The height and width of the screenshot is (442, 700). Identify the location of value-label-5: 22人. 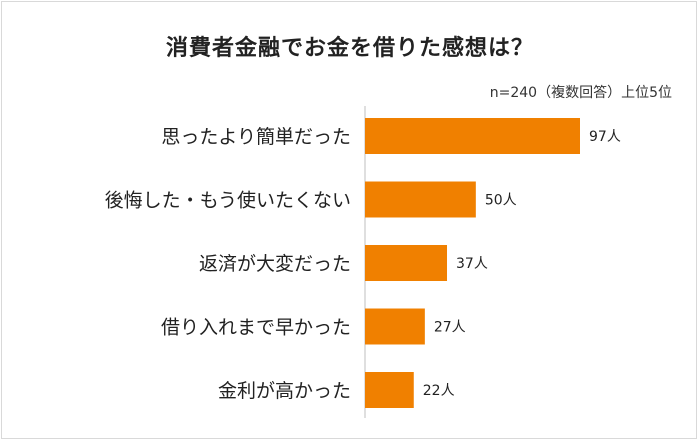
(439, 391).